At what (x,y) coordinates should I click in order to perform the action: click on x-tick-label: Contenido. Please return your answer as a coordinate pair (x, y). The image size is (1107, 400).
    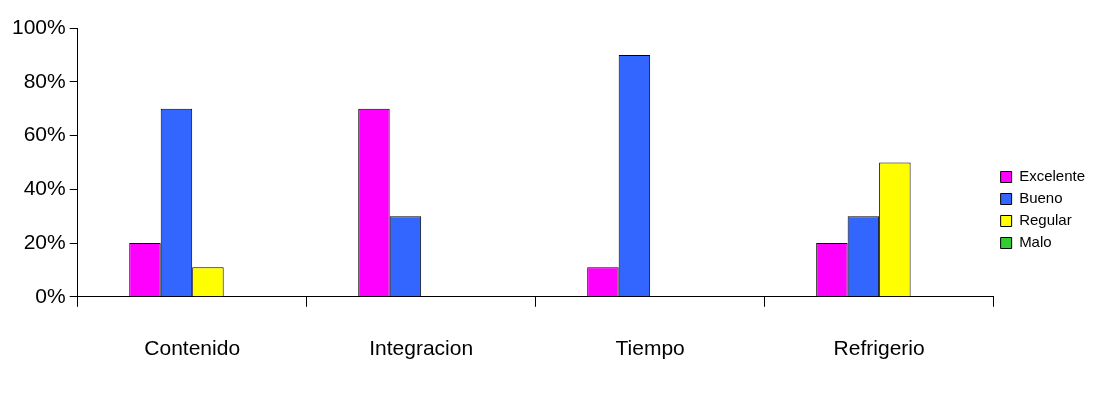
    Looking at the image, I should click on (192, 348).